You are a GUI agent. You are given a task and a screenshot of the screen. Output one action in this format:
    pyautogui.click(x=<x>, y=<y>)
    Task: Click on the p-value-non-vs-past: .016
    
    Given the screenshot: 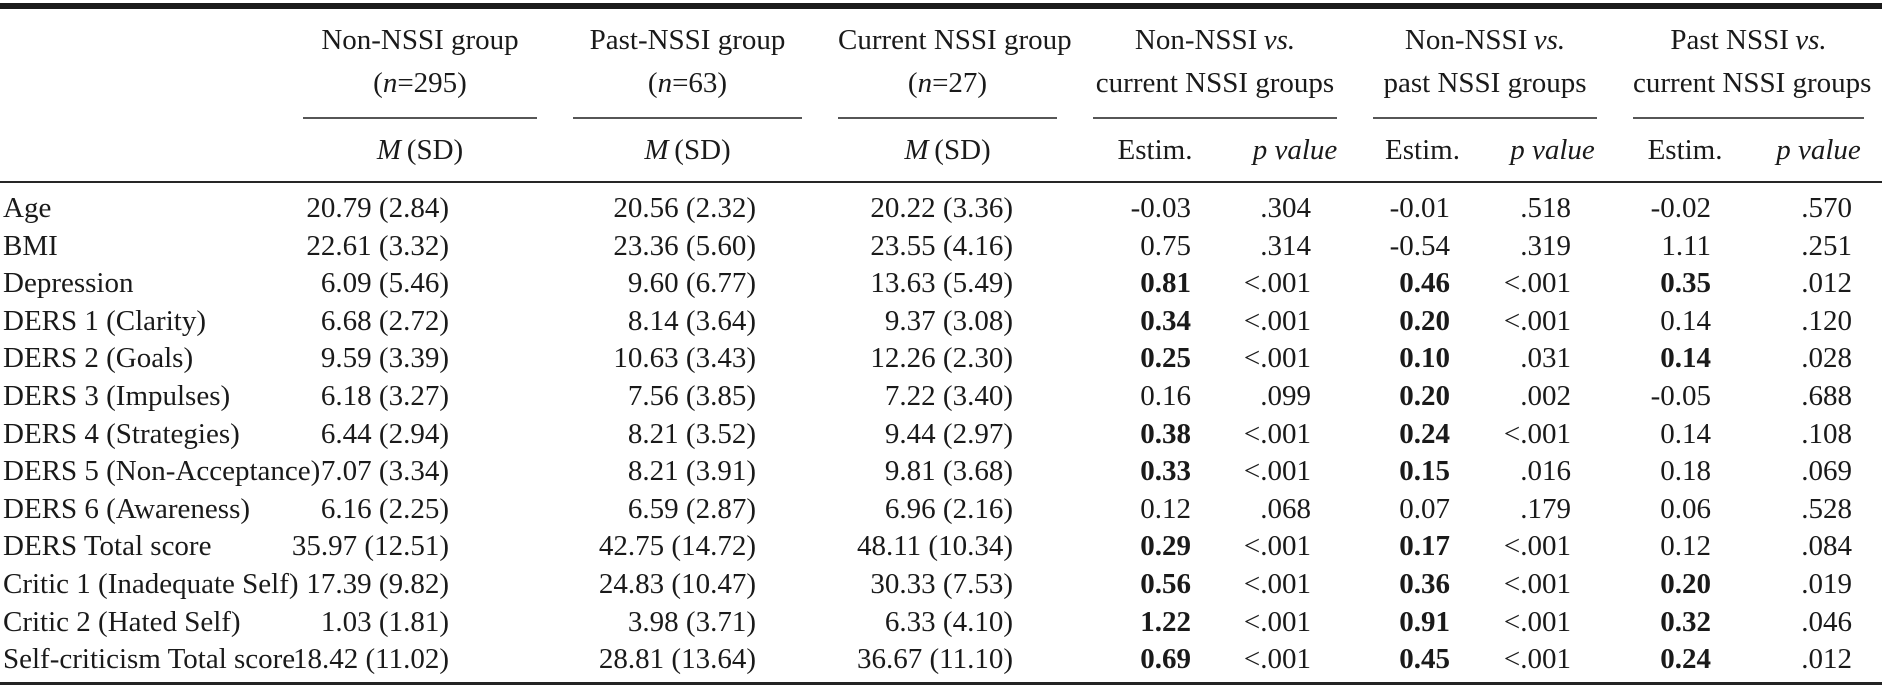 What is the action you would take?
    pyautogui.click(x=1546, y=471)
    